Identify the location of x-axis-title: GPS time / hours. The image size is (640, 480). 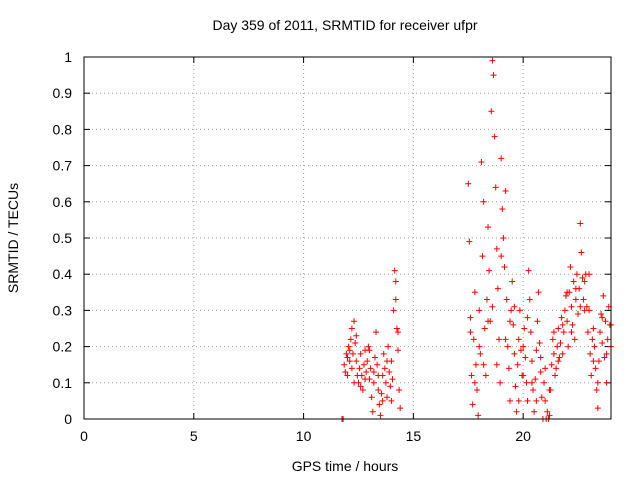
(345, 466).